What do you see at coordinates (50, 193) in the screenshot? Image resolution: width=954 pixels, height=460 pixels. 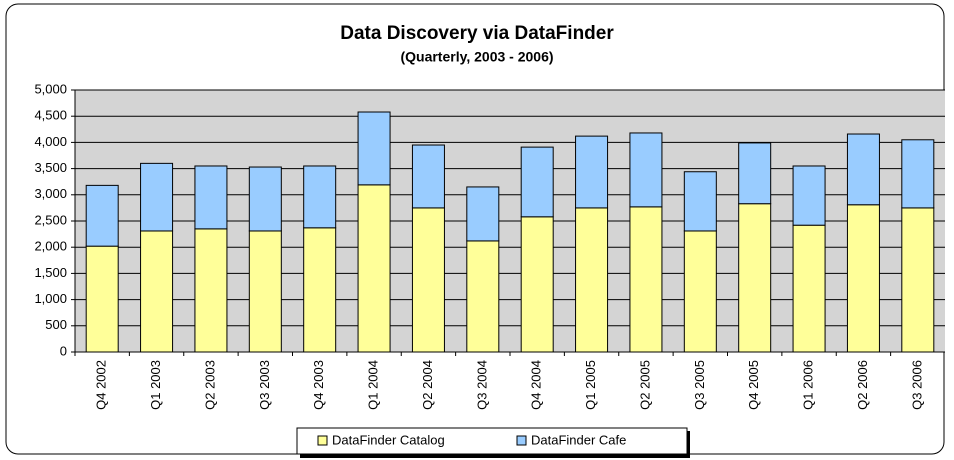 I see `y-tick-label: 3,000` at bounding box center [50, 193].